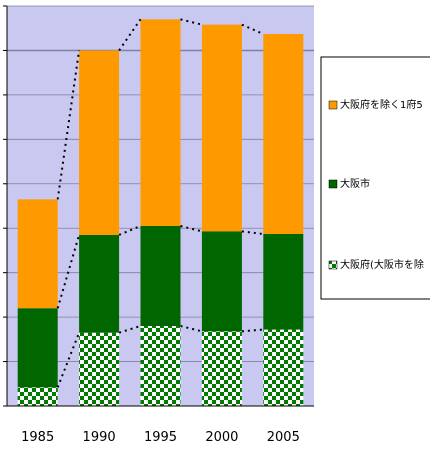 The image size is (430, 455). I want to click on legend-label-osaka-prefecture: 大阪府(大阪市を除, so click(382, 264).